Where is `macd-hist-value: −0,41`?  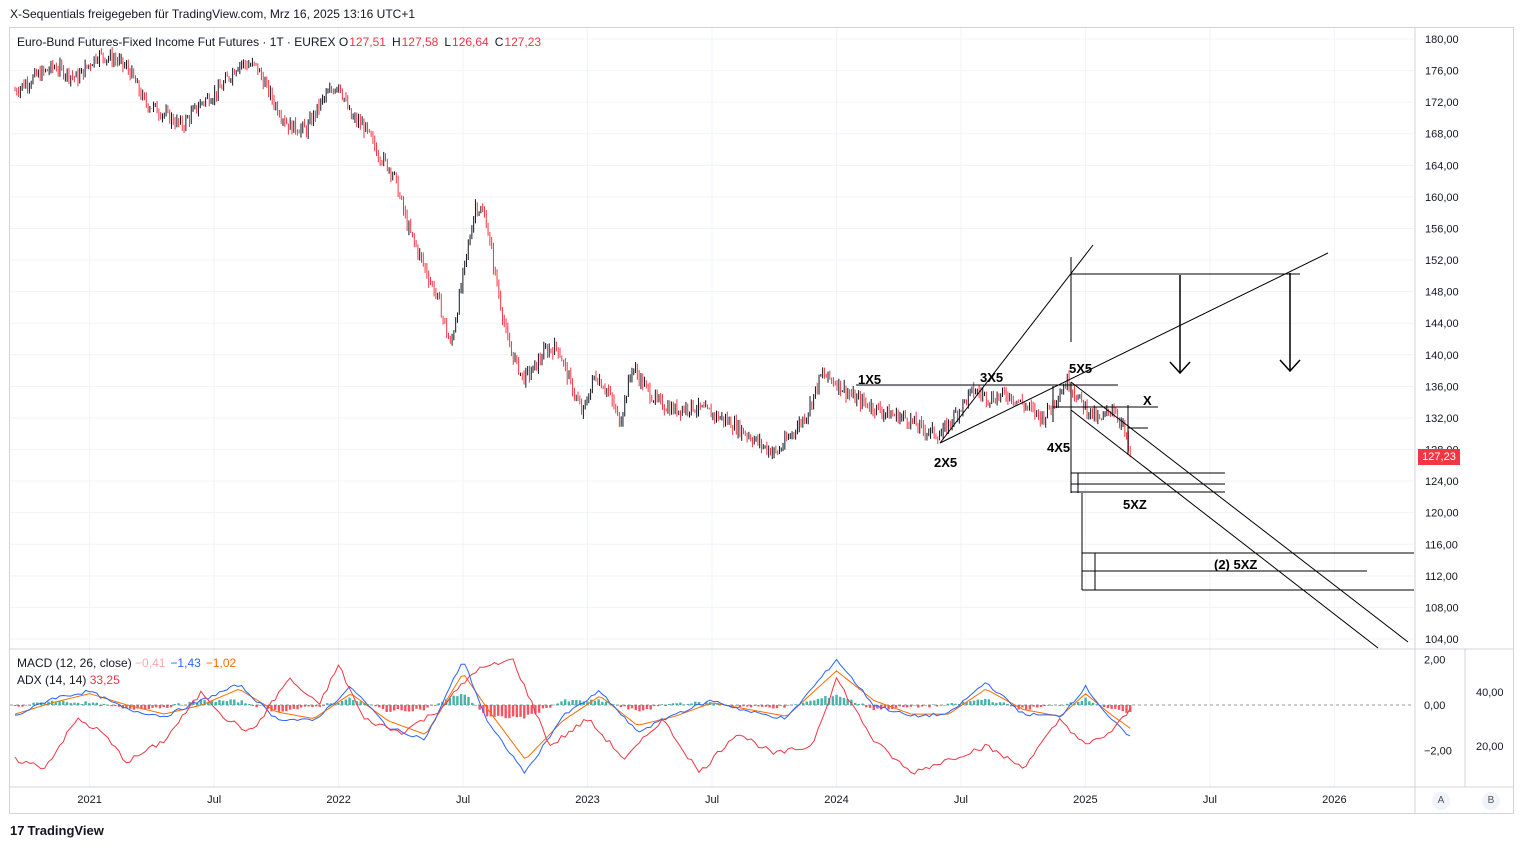
macd-hist-value: −0,41 is located at coordinates (150, 663).